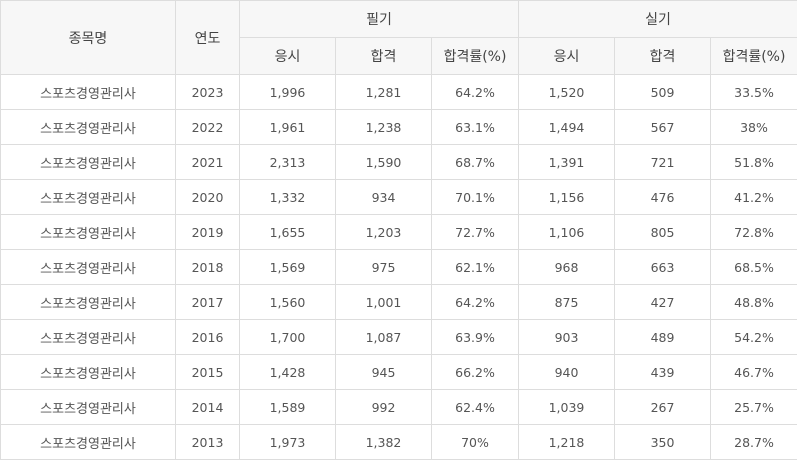 The width and height of the screenshot is (797, 461). Describe the element at coordinates (207, 267) in the screenshot. I see `cell-year: 2018` at that location.